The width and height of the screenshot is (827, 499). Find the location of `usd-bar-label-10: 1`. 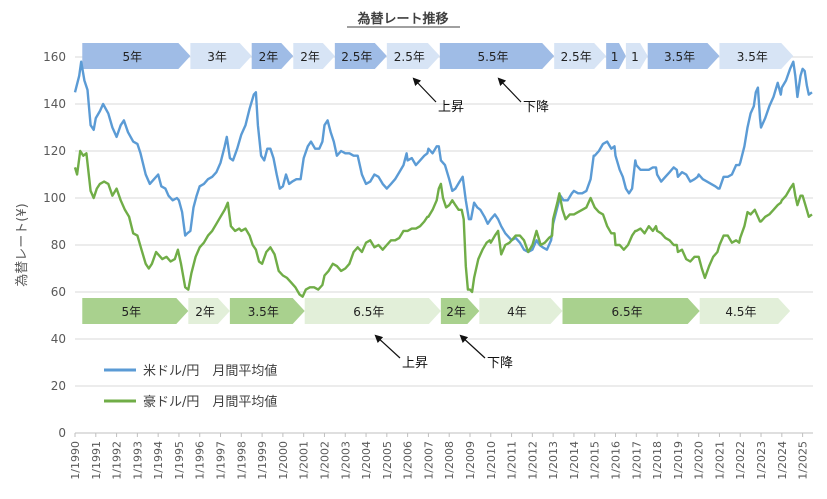

usd-bar-label-10: 1 is located at coordinates (635, 57).